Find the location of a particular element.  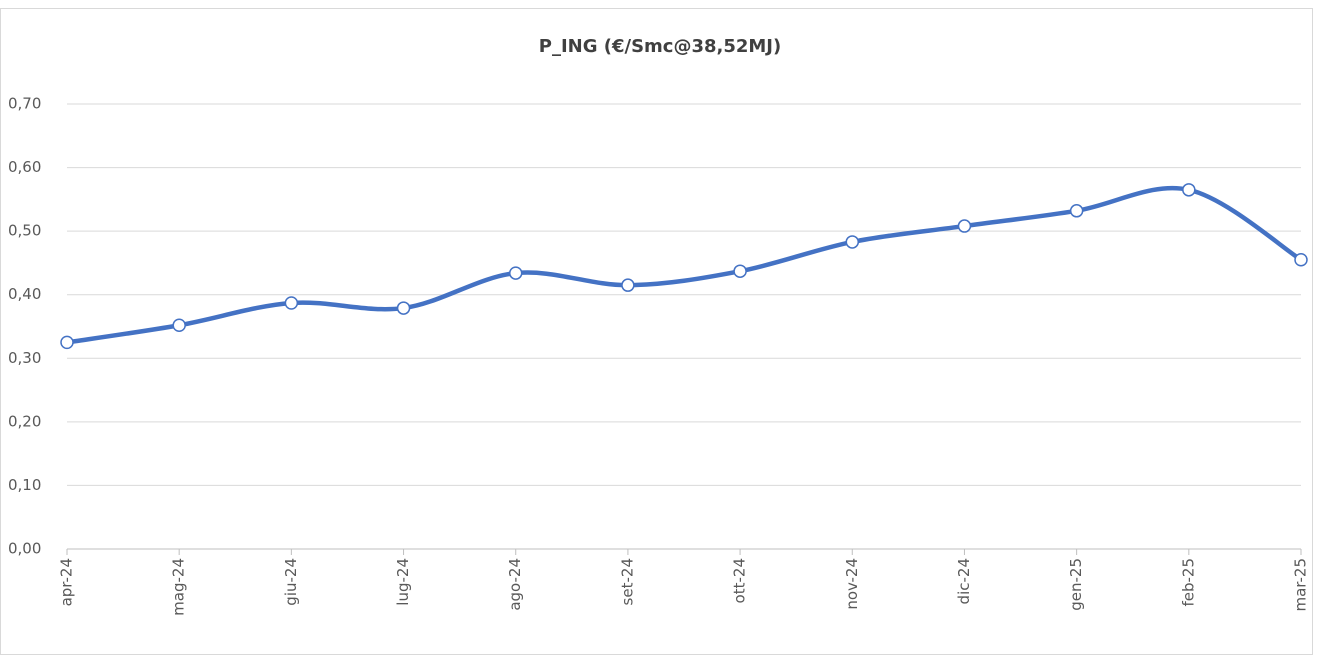

x-tick-label: dic-24 is located at coordinates (964, 581).